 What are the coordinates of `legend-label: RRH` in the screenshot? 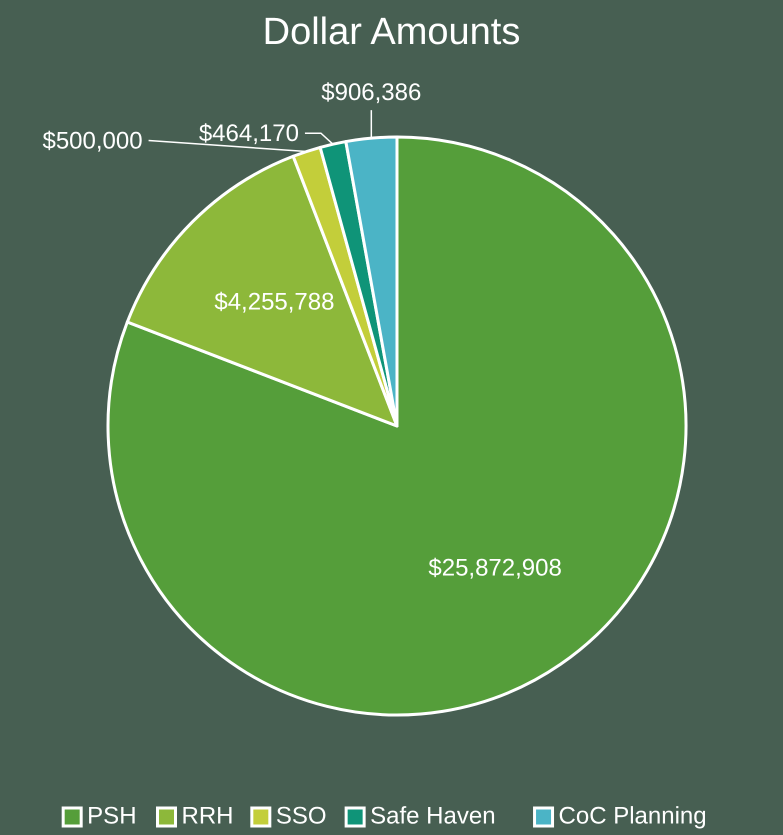 It's located at (208, 816).